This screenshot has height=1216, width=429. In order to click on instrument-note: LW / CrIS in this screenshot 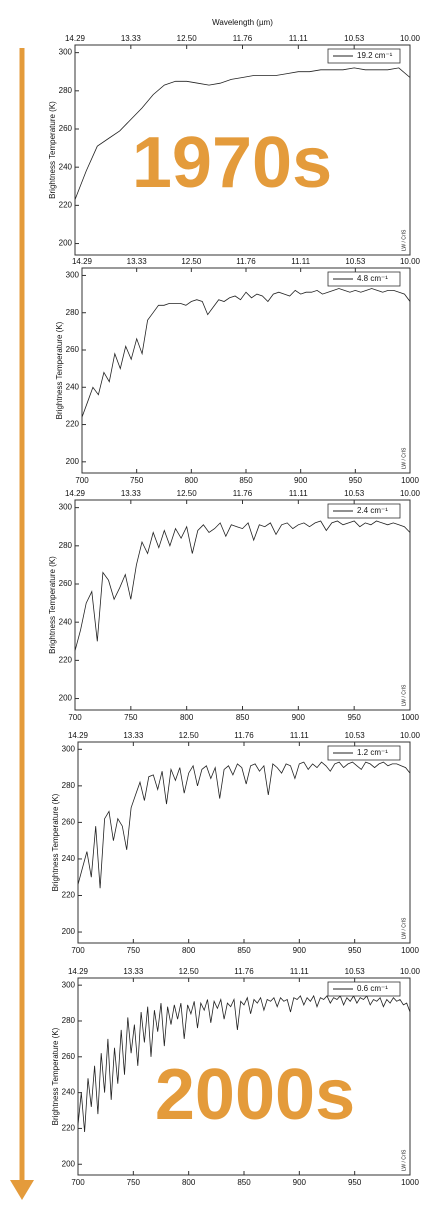, I will do `click(404, 1160)`.